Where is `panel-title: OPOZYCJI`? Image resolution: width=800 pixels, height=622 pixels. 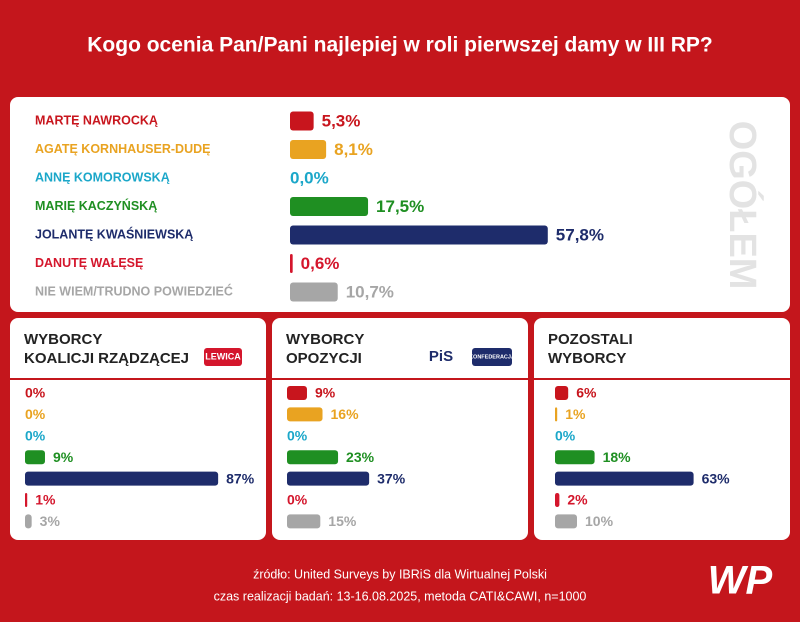
panel-title: OPOZYCJI is located at coordinates (324, 358).